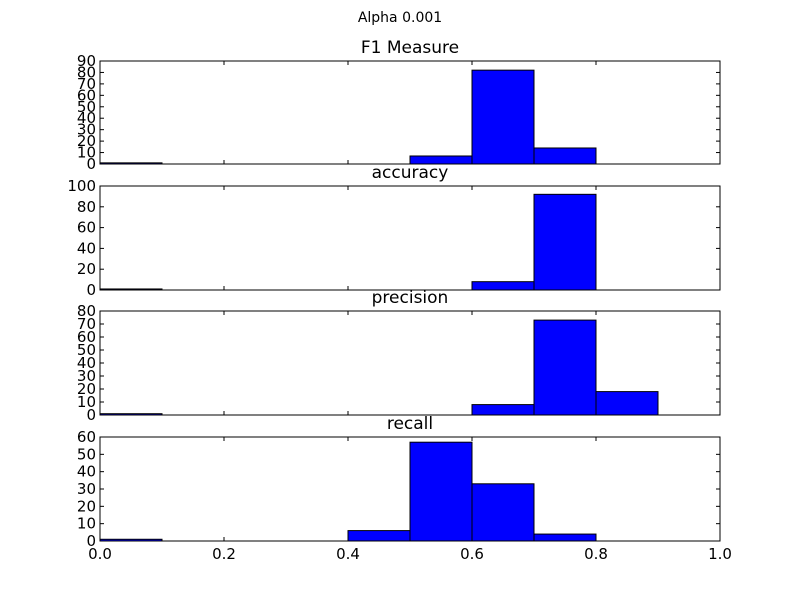 Image resolution: width=800 pixels, height=600 pixels. I want to click on x-tick-label: 0.8, so click(596, 554).